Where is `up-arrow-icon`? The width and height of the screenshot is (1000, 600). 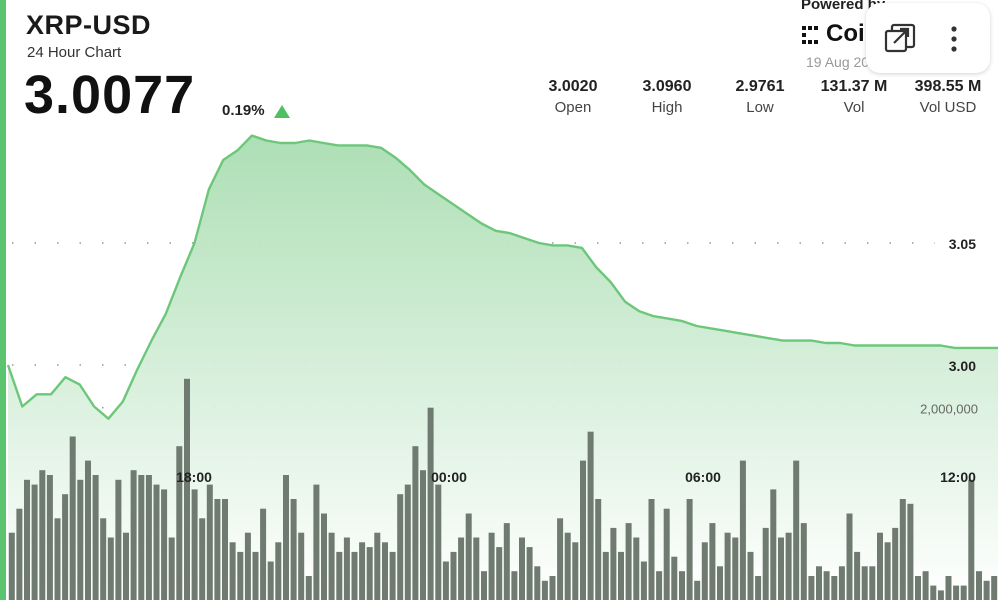
up-arrow-icon is located at coordinates (282, 111).